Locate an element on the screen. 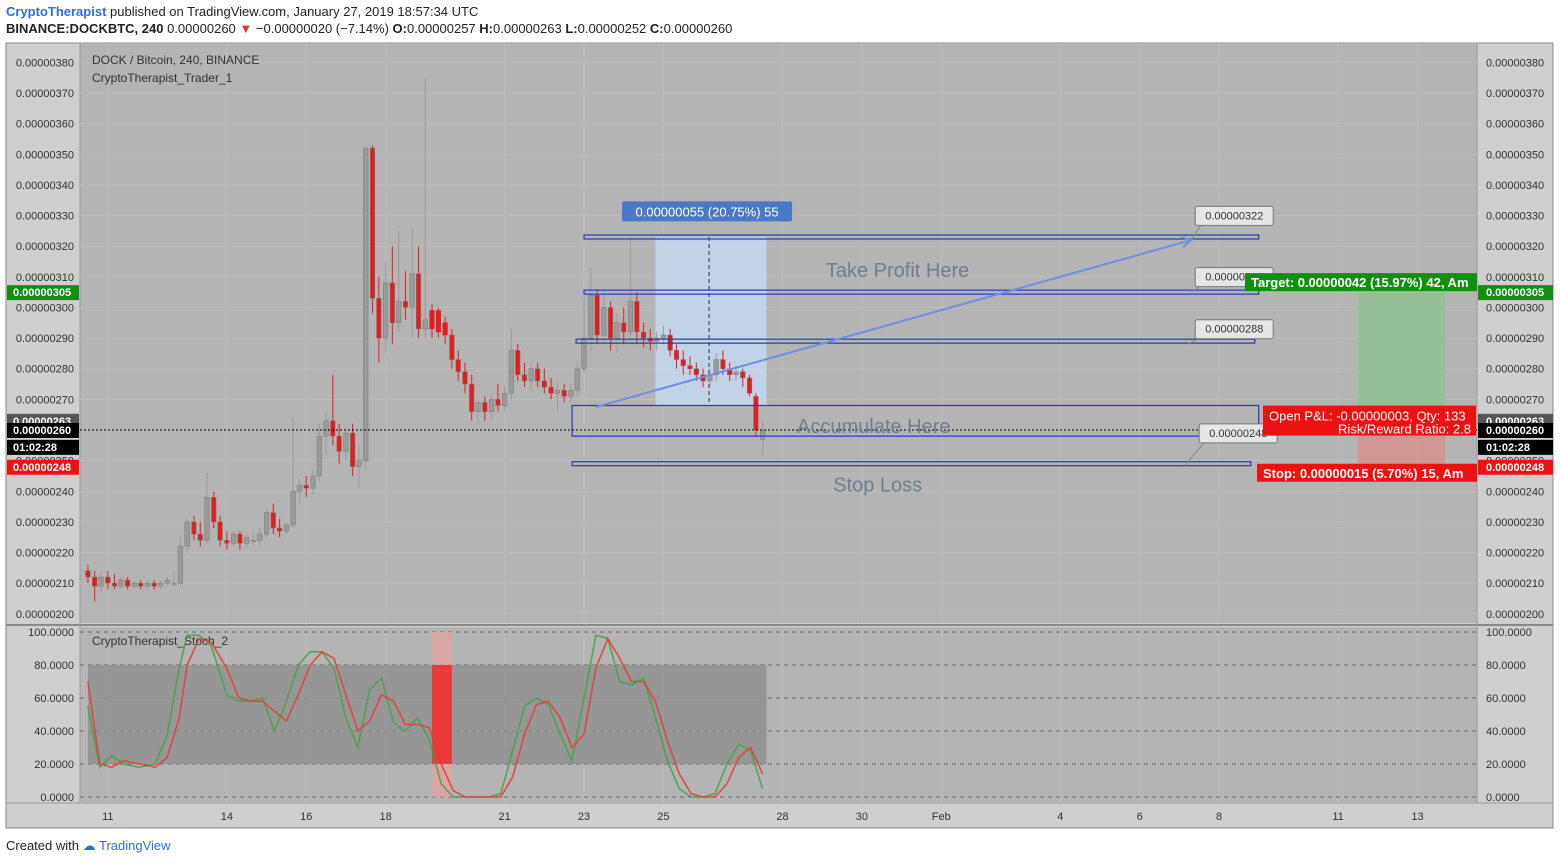 This screenshot has height=865, width=1560. price-tag-left-text: 0.00000305 is located at coordinates (42, 293).